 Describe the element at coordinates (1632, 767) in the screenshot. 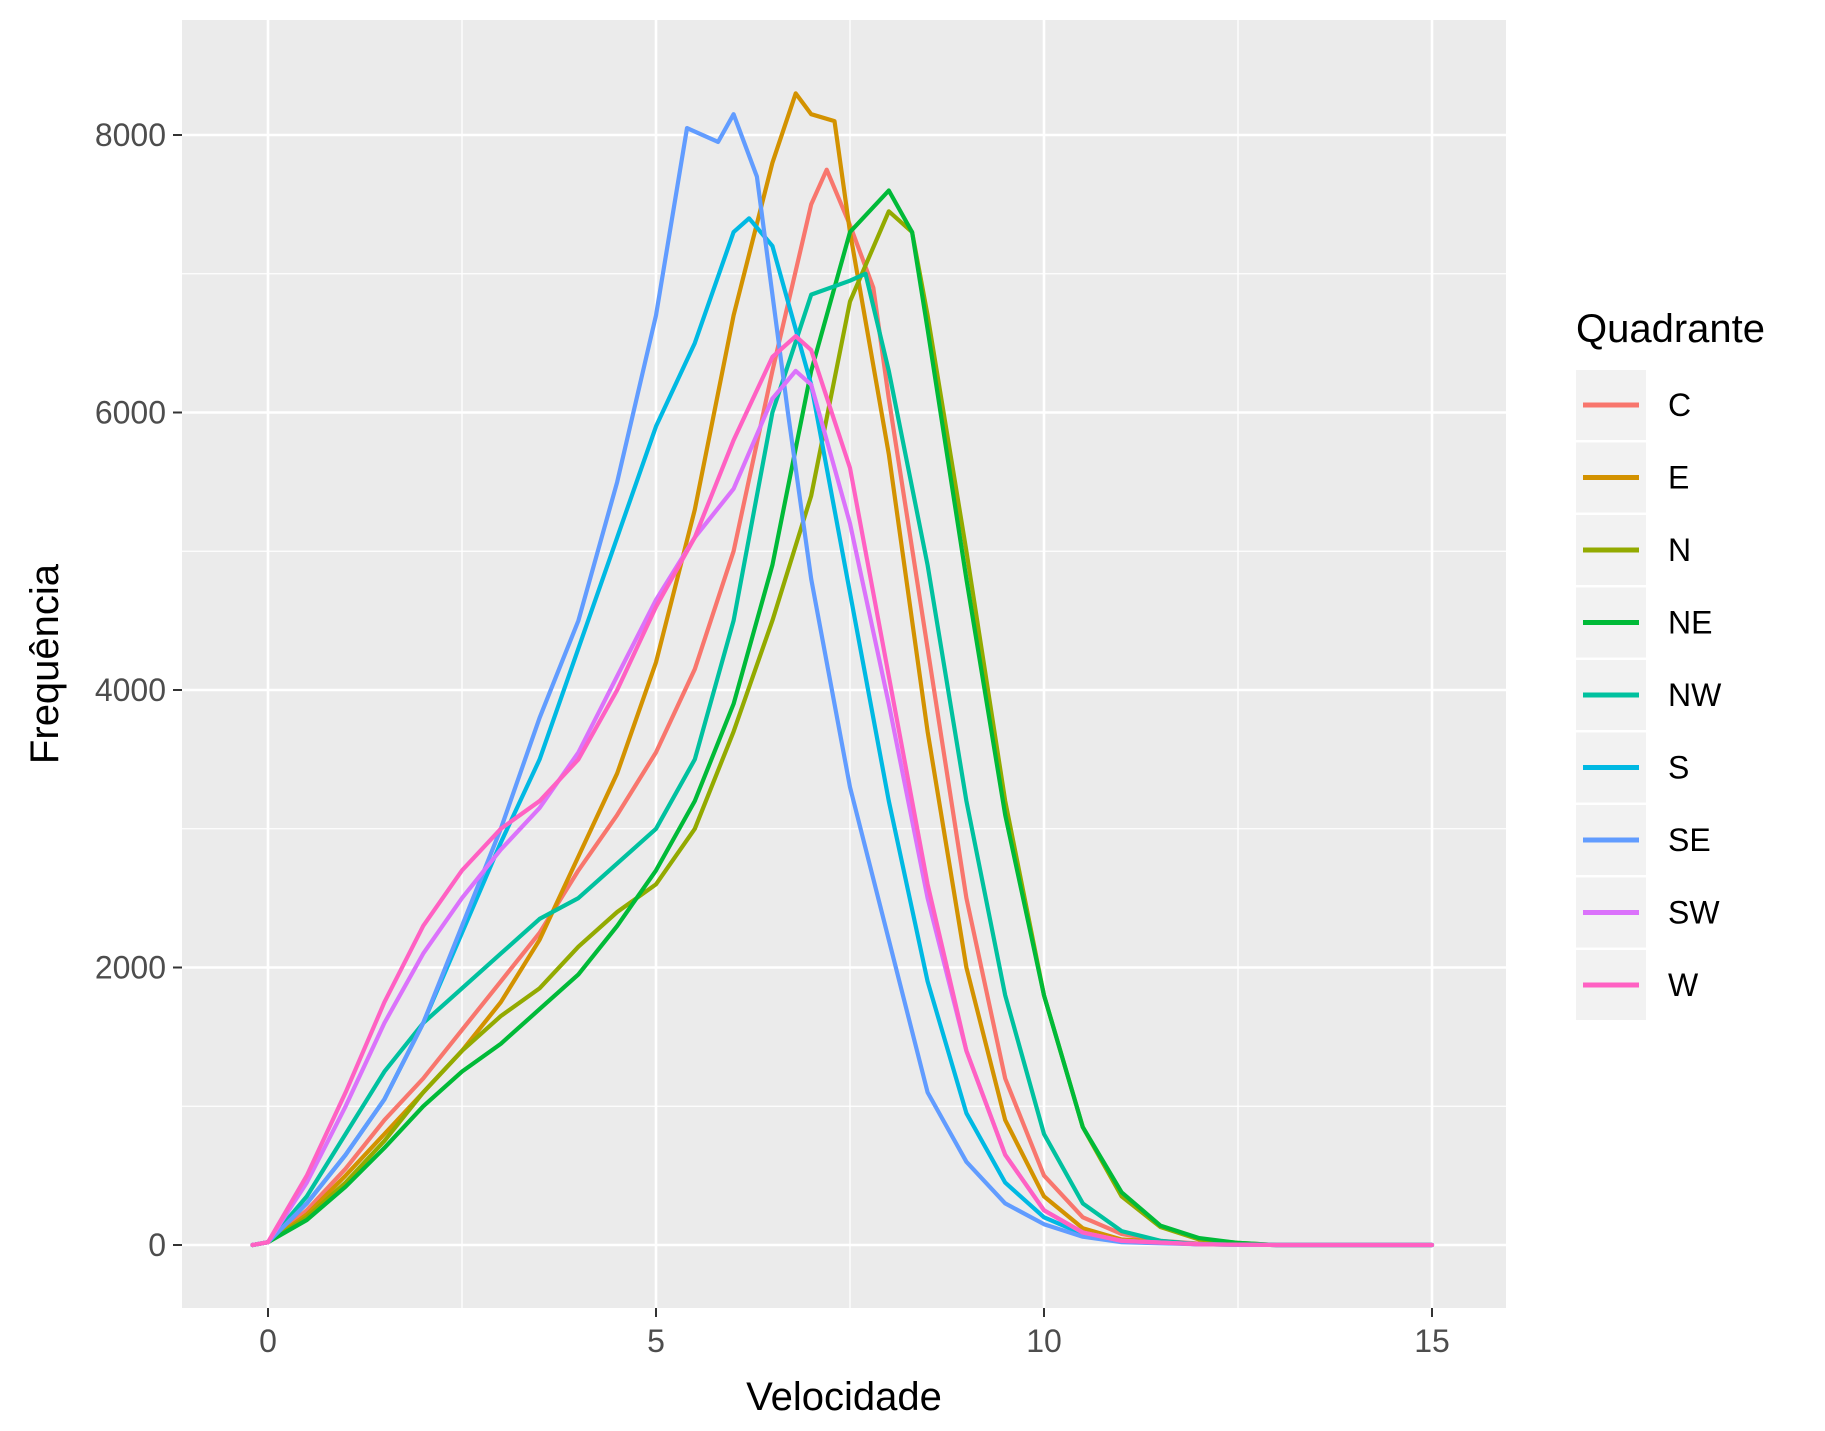

I see `legend-item-s: S` at that location.